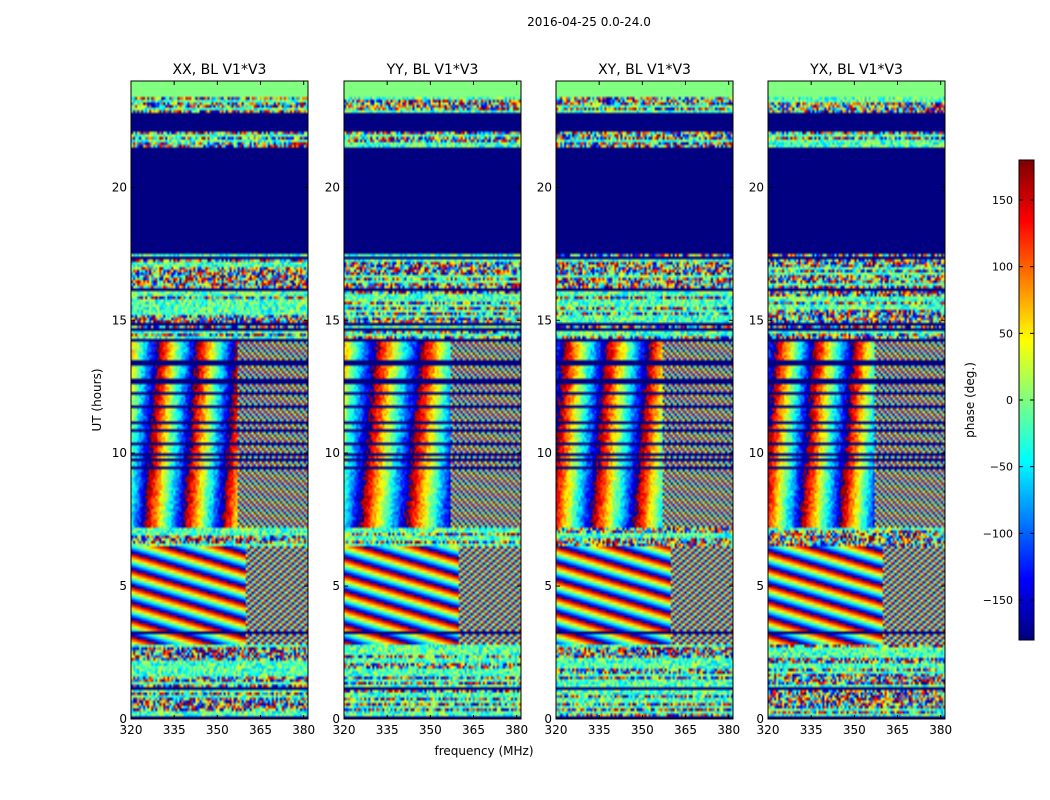  What do you see at coordinates (999, 400) in the screenshot?
I see `colorbar: 150 100 50 0 −50 −100 −150 phase (deg.)` at bounding box center [999, 400].